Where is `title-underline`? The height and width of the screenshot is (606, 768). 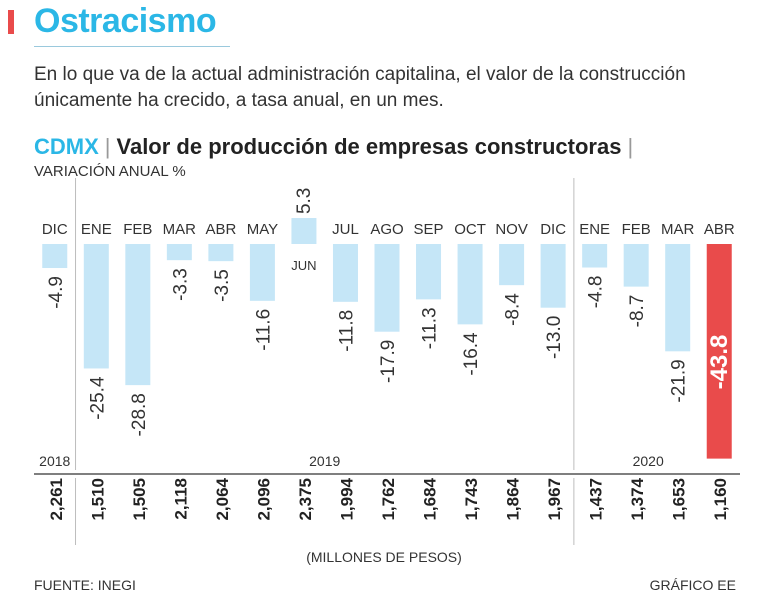 title-underline is located at coordinates (132, 46).